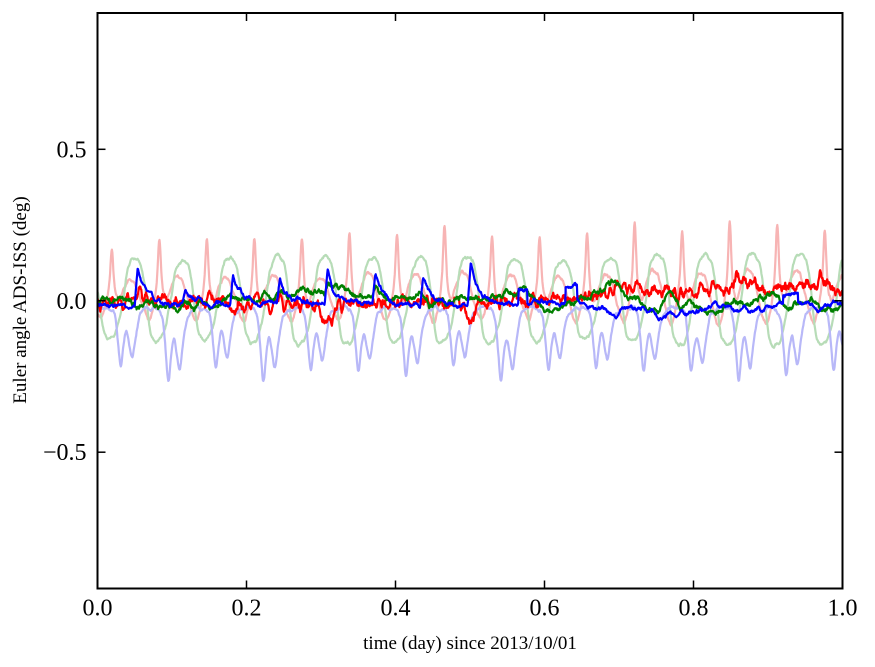 The width and height of the screenshot is (875, 667). I want to click on y-tick-label: 0.0, so click(72, 302).